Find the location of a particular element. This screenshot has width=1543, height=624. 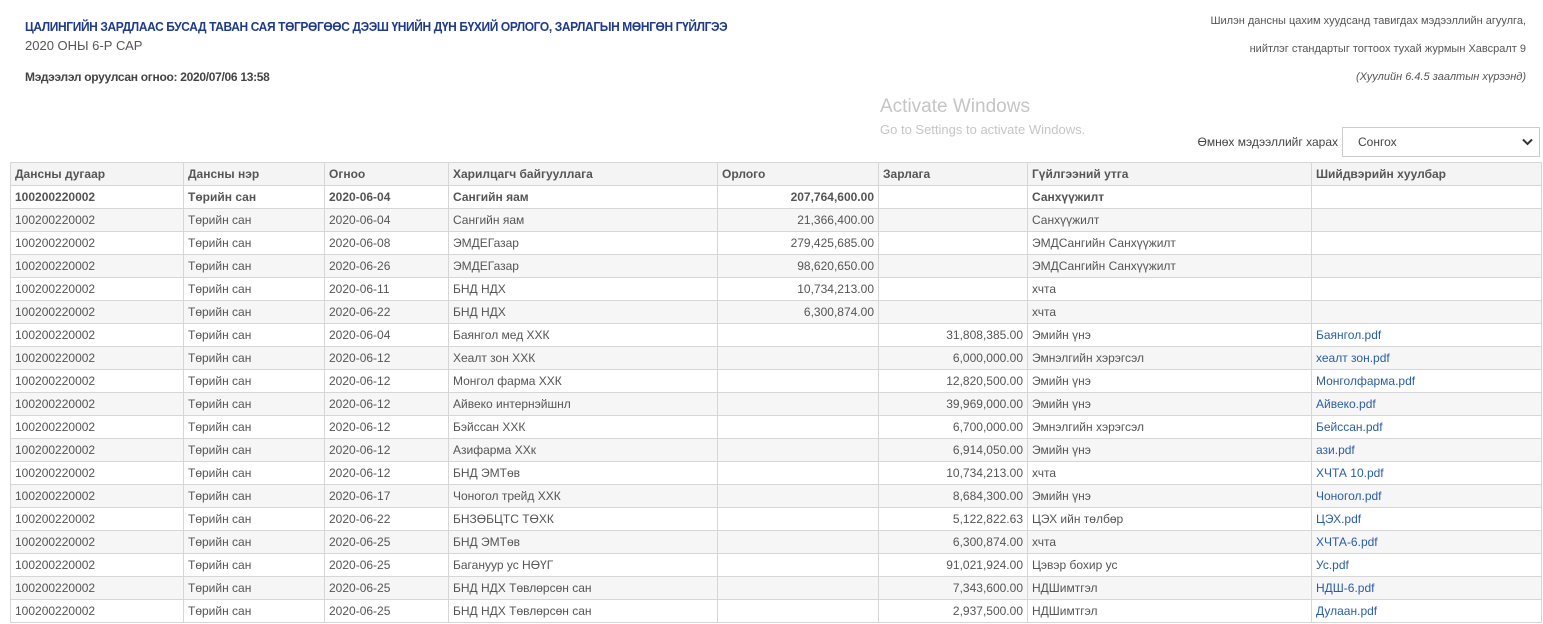

cell-income: 21,366,400.00 is located at coordinates (798, 220).